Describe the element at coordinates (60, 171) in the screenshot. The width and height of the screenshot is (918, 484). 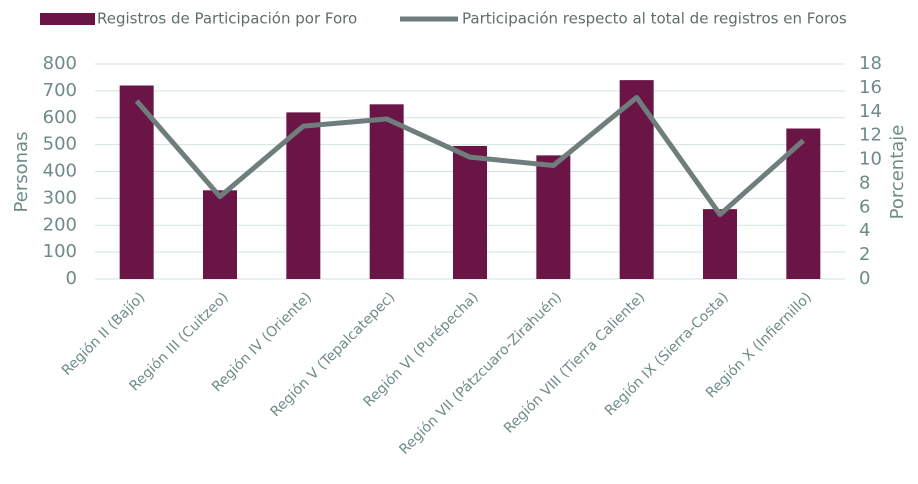
I see `y-tick-label: 400` at that location.